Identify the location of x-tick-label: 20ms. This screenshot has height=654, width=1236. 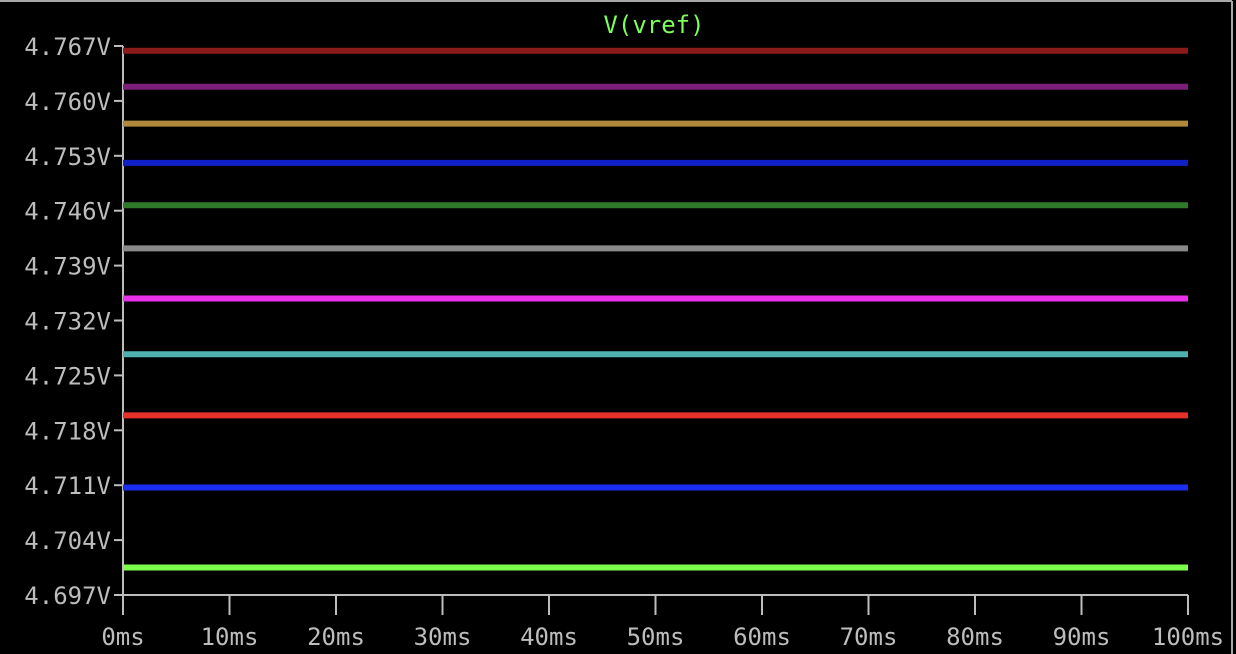
(336, 637).